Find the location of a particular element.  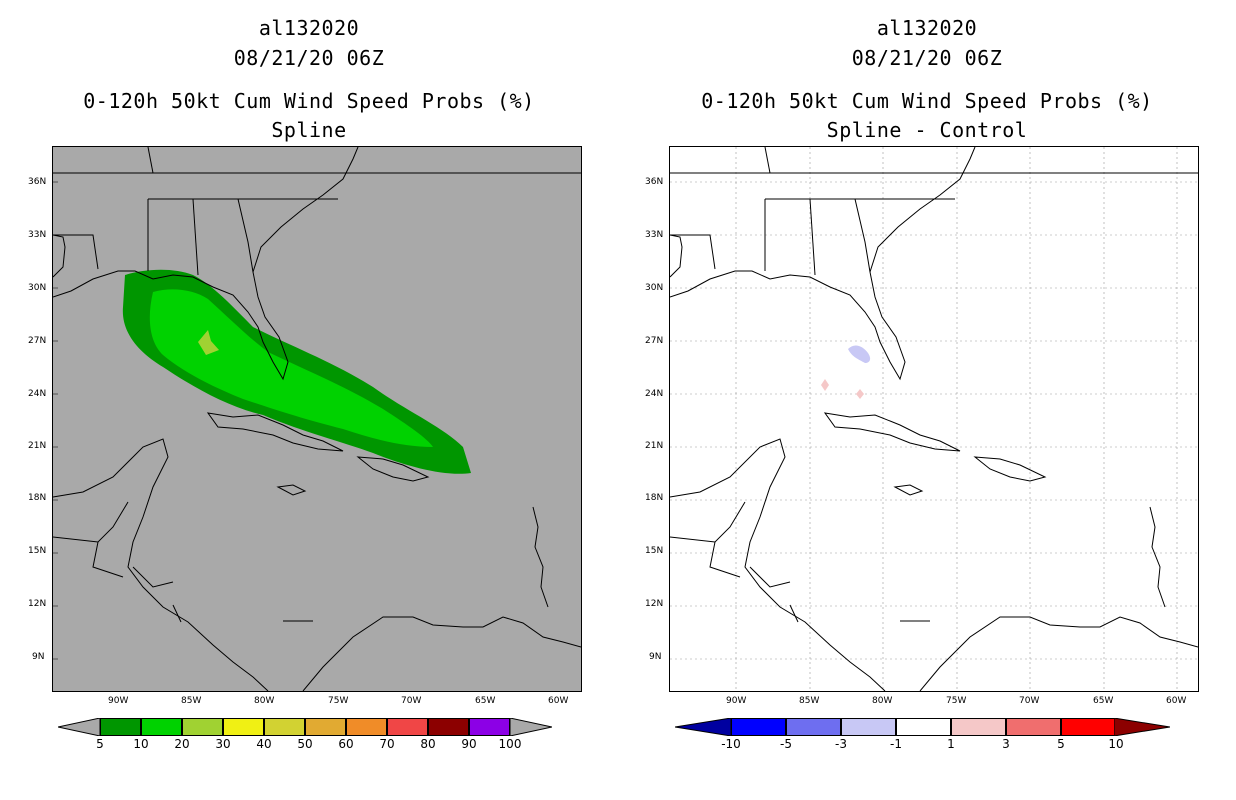

colorbar-label: 70 is located at coordinates (387, 744).